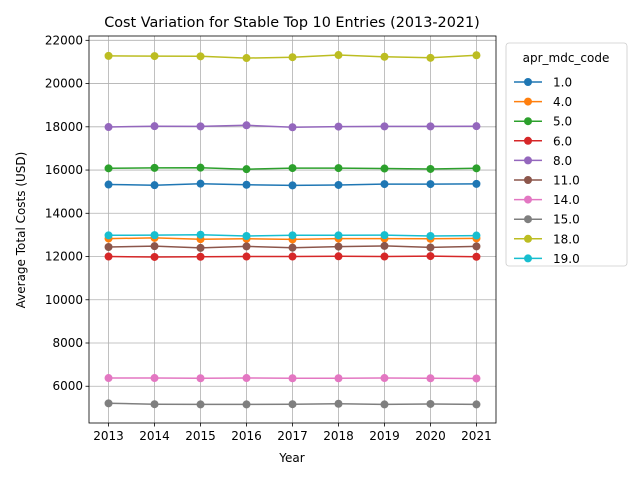 This screenshot has width=640, height=480. Describe the element at coordinates (67, 343) in the screenshot. I see `y-tick-label: 8000` at that location.